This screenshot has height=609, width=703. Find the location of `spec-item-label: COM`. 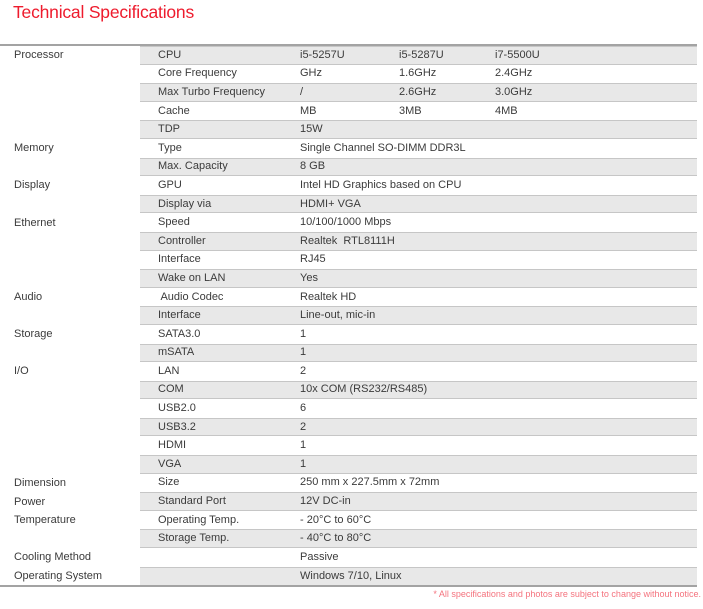

spec-item-label: COM is located at coordinates (171, 389).